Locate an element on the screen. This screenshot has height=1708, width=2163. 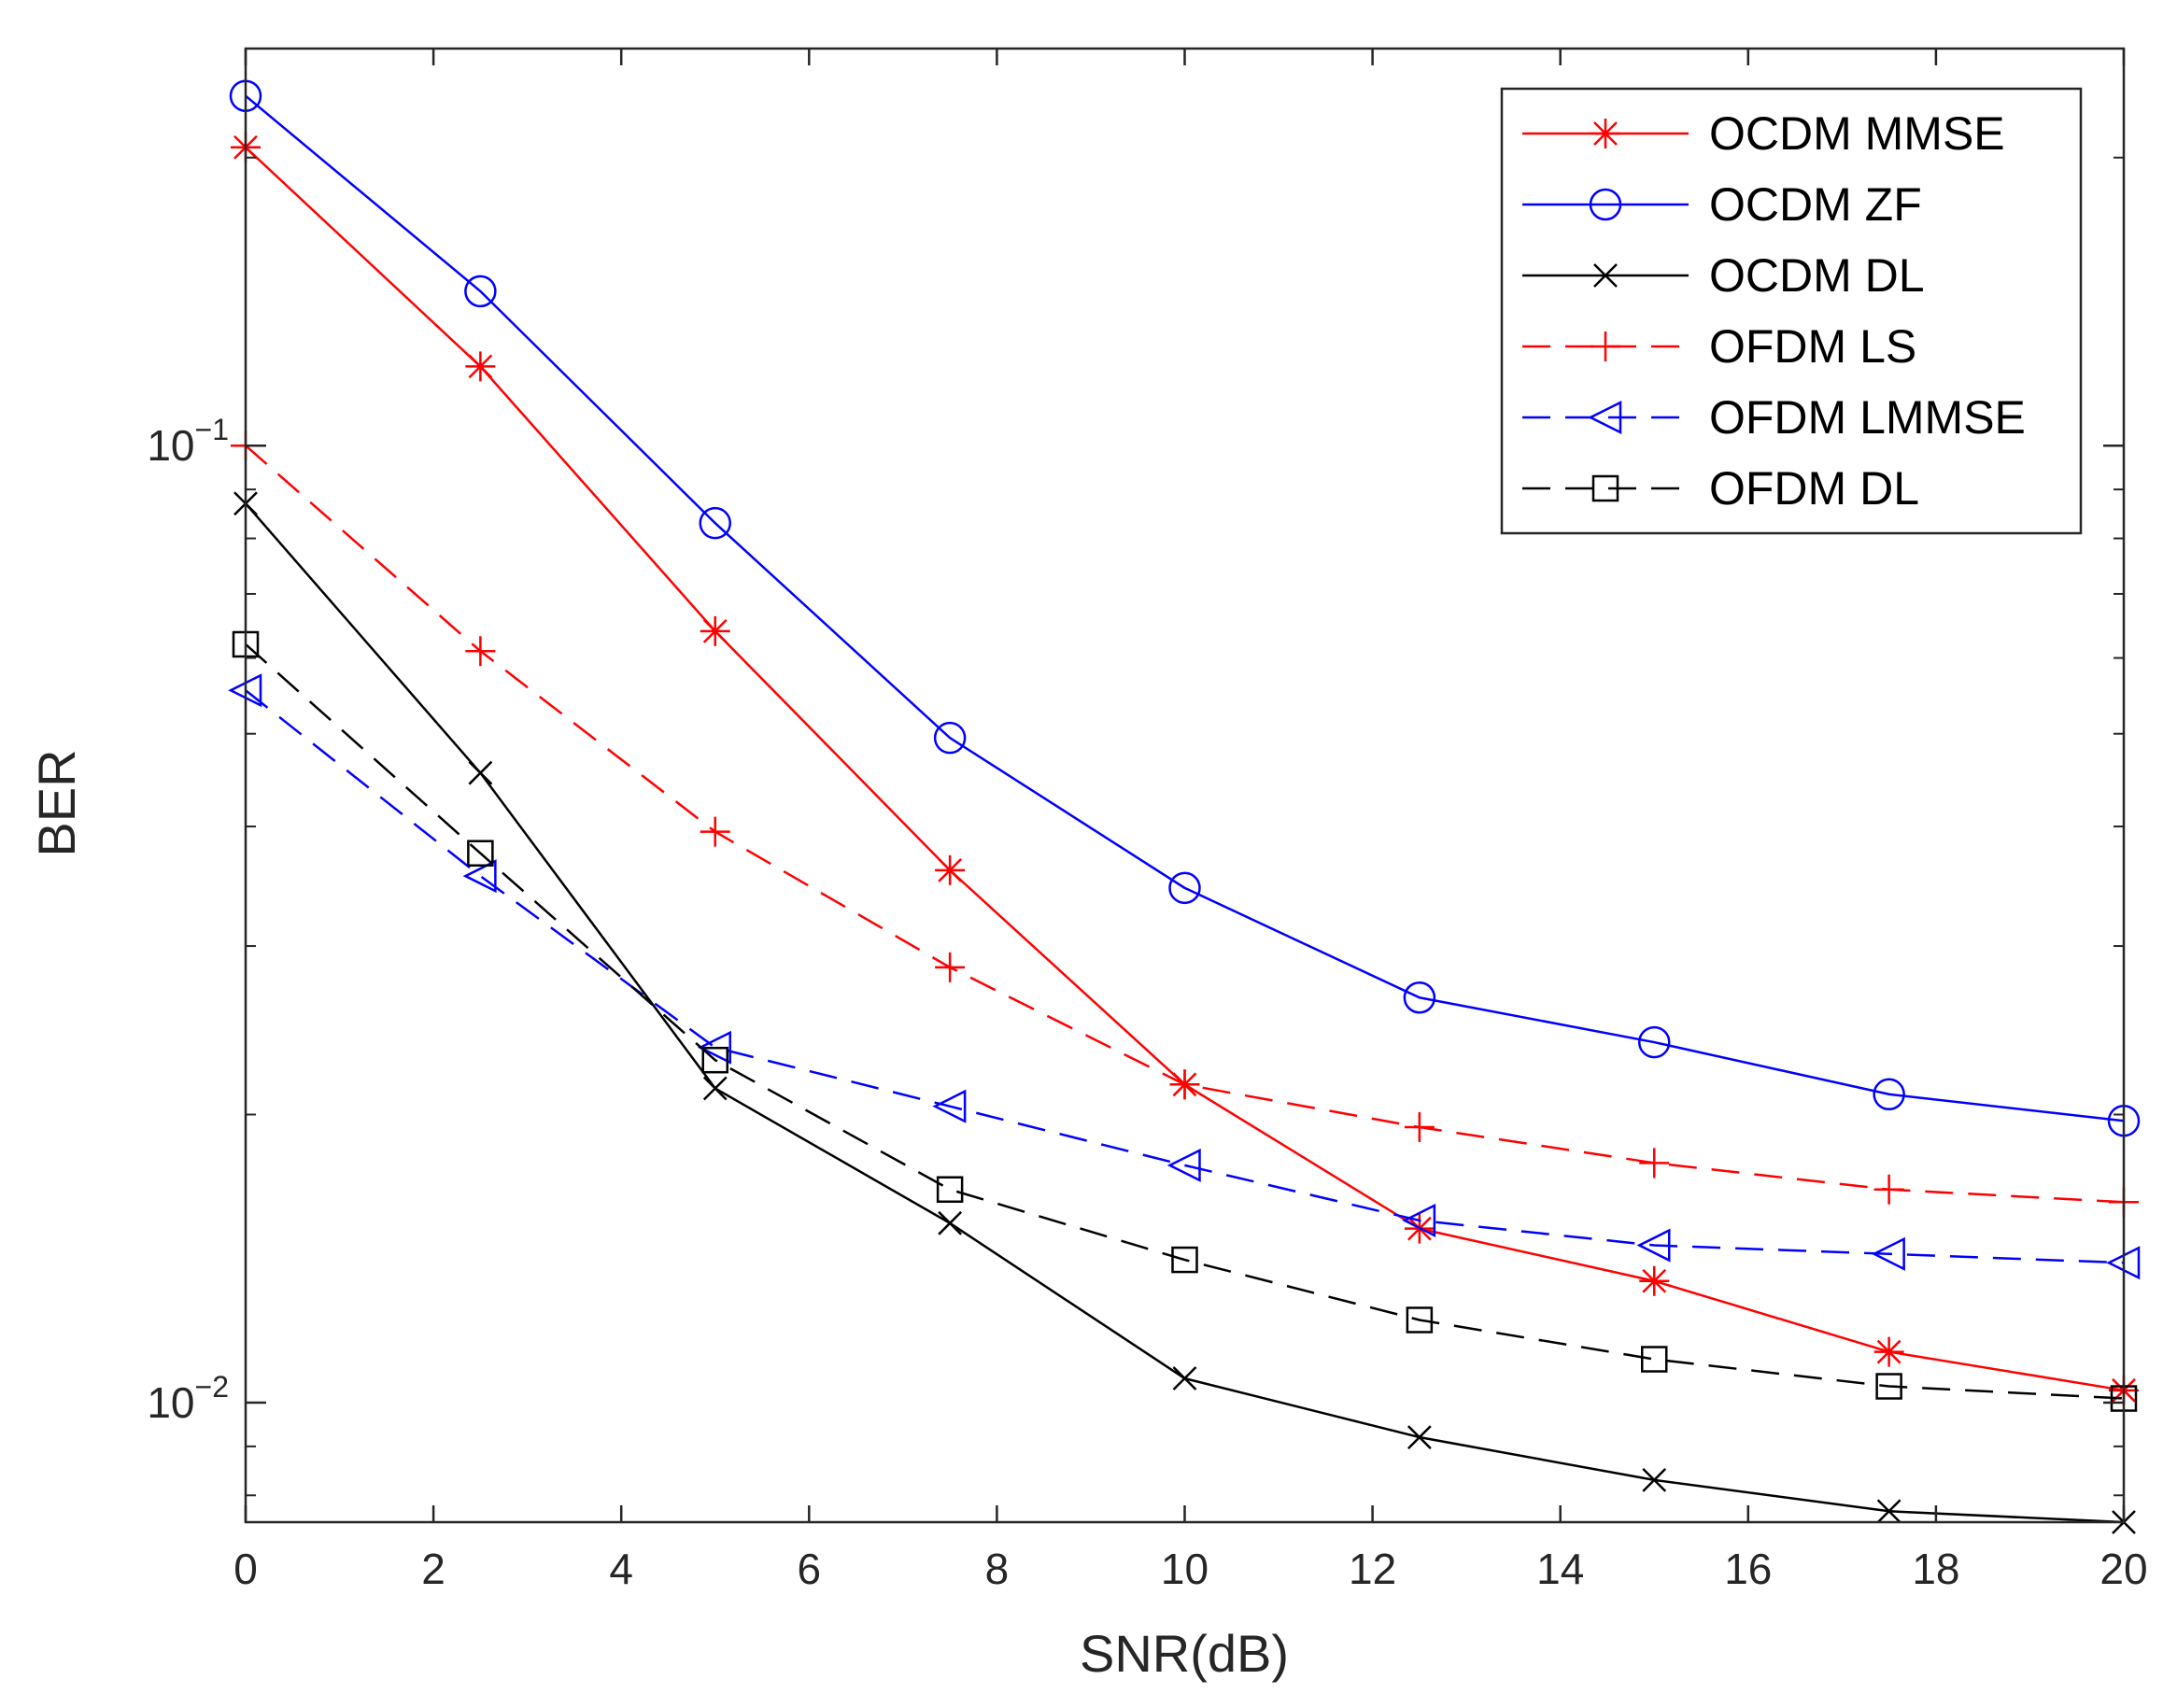
x-tick-label: 2 is located at coordinates (433, 1569).